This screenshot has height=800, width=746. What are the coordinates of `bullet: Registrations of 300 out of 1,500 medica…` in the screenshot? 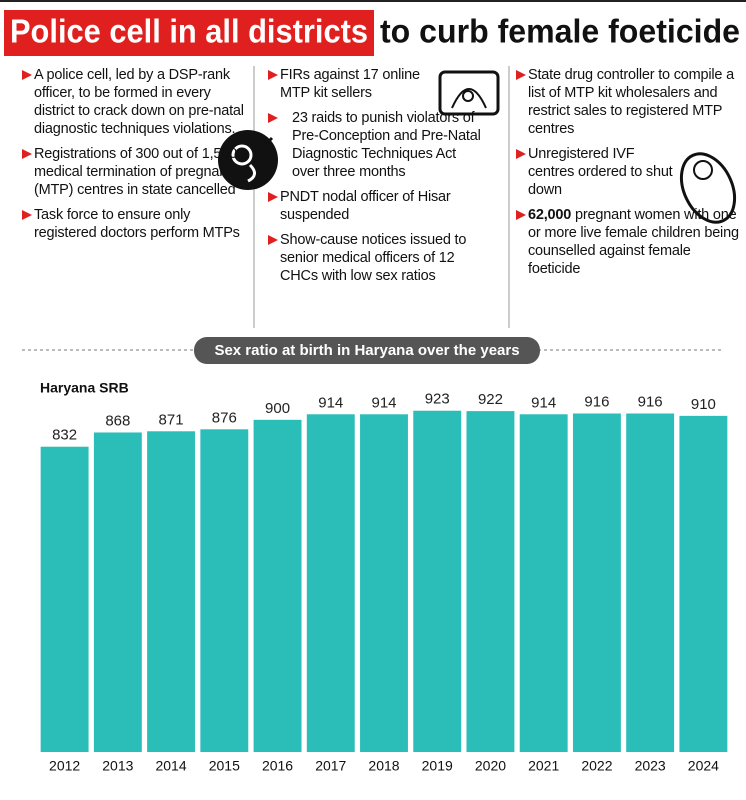 It's located at (134, 172).